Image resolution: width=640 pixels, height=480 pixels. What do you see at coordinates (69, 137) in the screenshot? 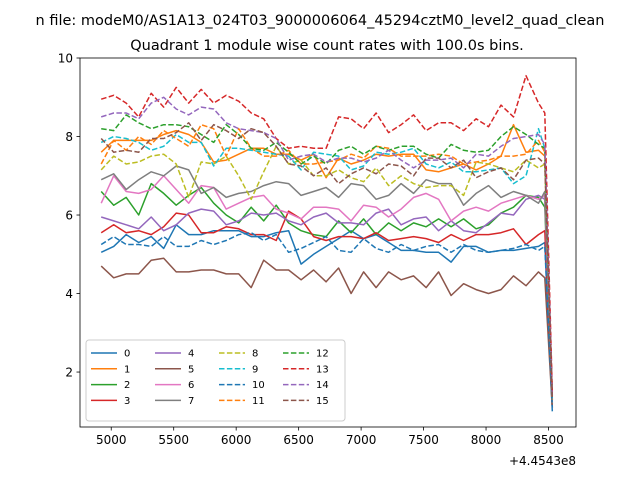
I see `y-tick-label: 8` at bounding box center [69, 137].